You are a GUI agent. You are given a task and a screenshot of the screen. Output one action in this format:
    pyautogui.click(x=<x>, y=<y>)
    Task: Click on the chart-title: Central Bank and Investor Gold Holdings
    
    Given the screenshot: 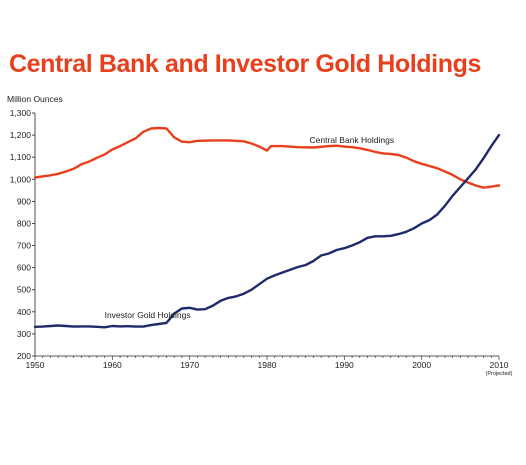 What is the action you would take?
    pyautogui.click(x=245, y=64)
    